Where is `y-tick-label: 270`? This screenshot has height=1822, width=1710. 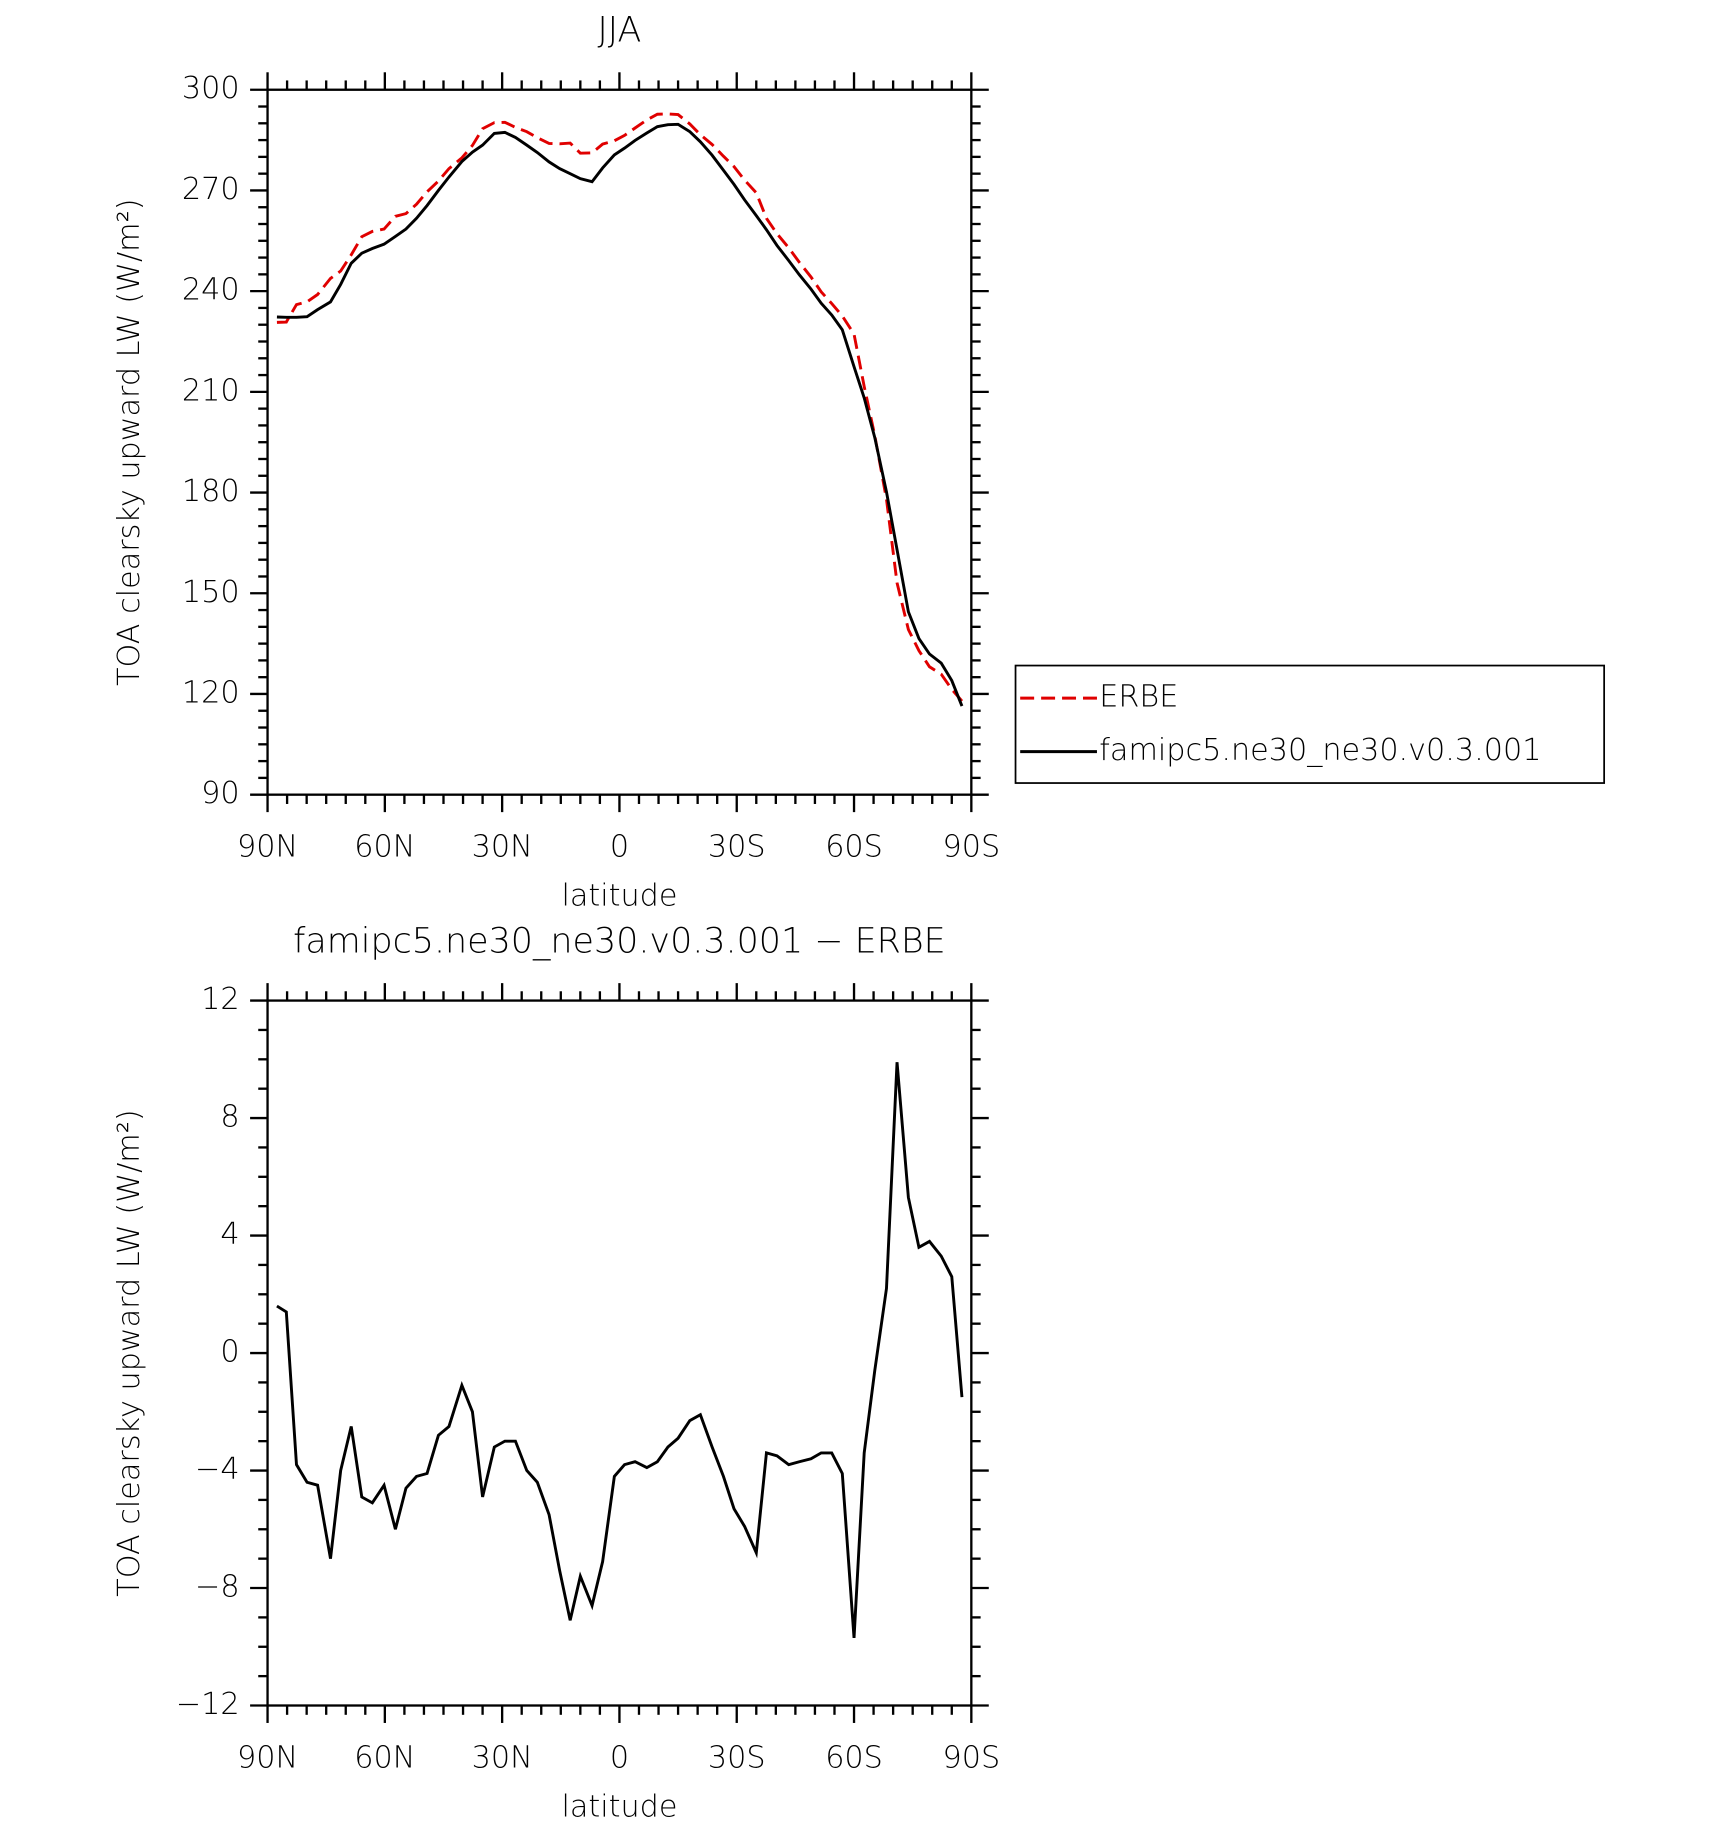 y-tick-label: 270 is located at coordinates (211, 189).